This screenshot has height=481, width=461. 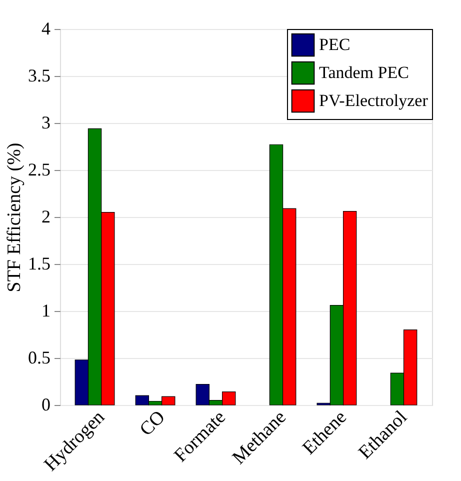 I want to click on x-tick-label: CO, so click(x=153, y=423).